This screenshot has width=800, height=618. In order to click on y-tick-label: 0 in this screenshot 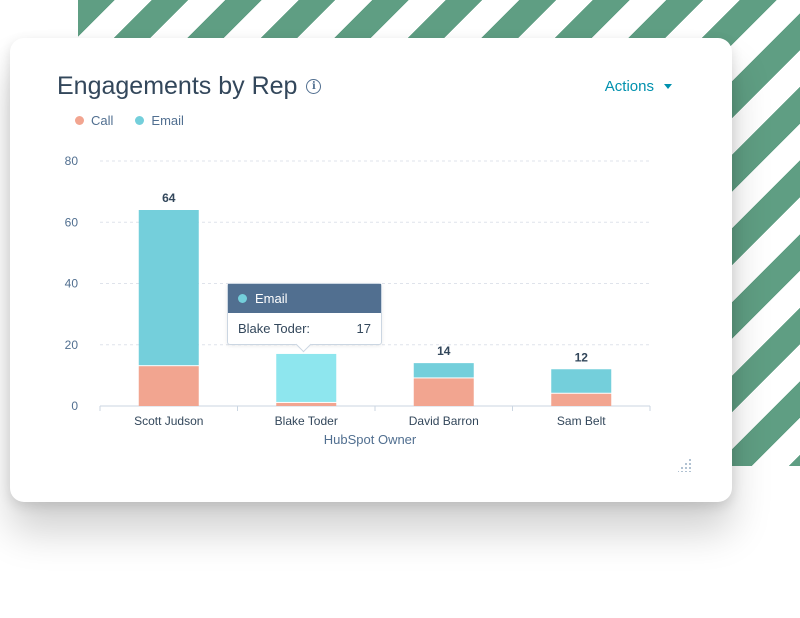, I will do `click(74, 406)`.